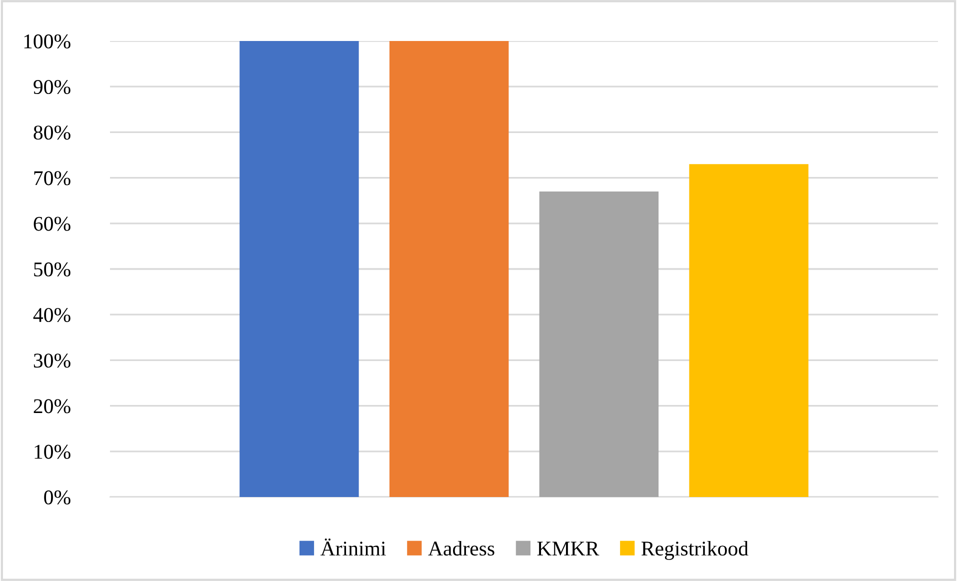  What do you see at coordinates (52, 361) in the screenshot?
I see `y-tick-label: 30%` at bounding box center [52, 361].